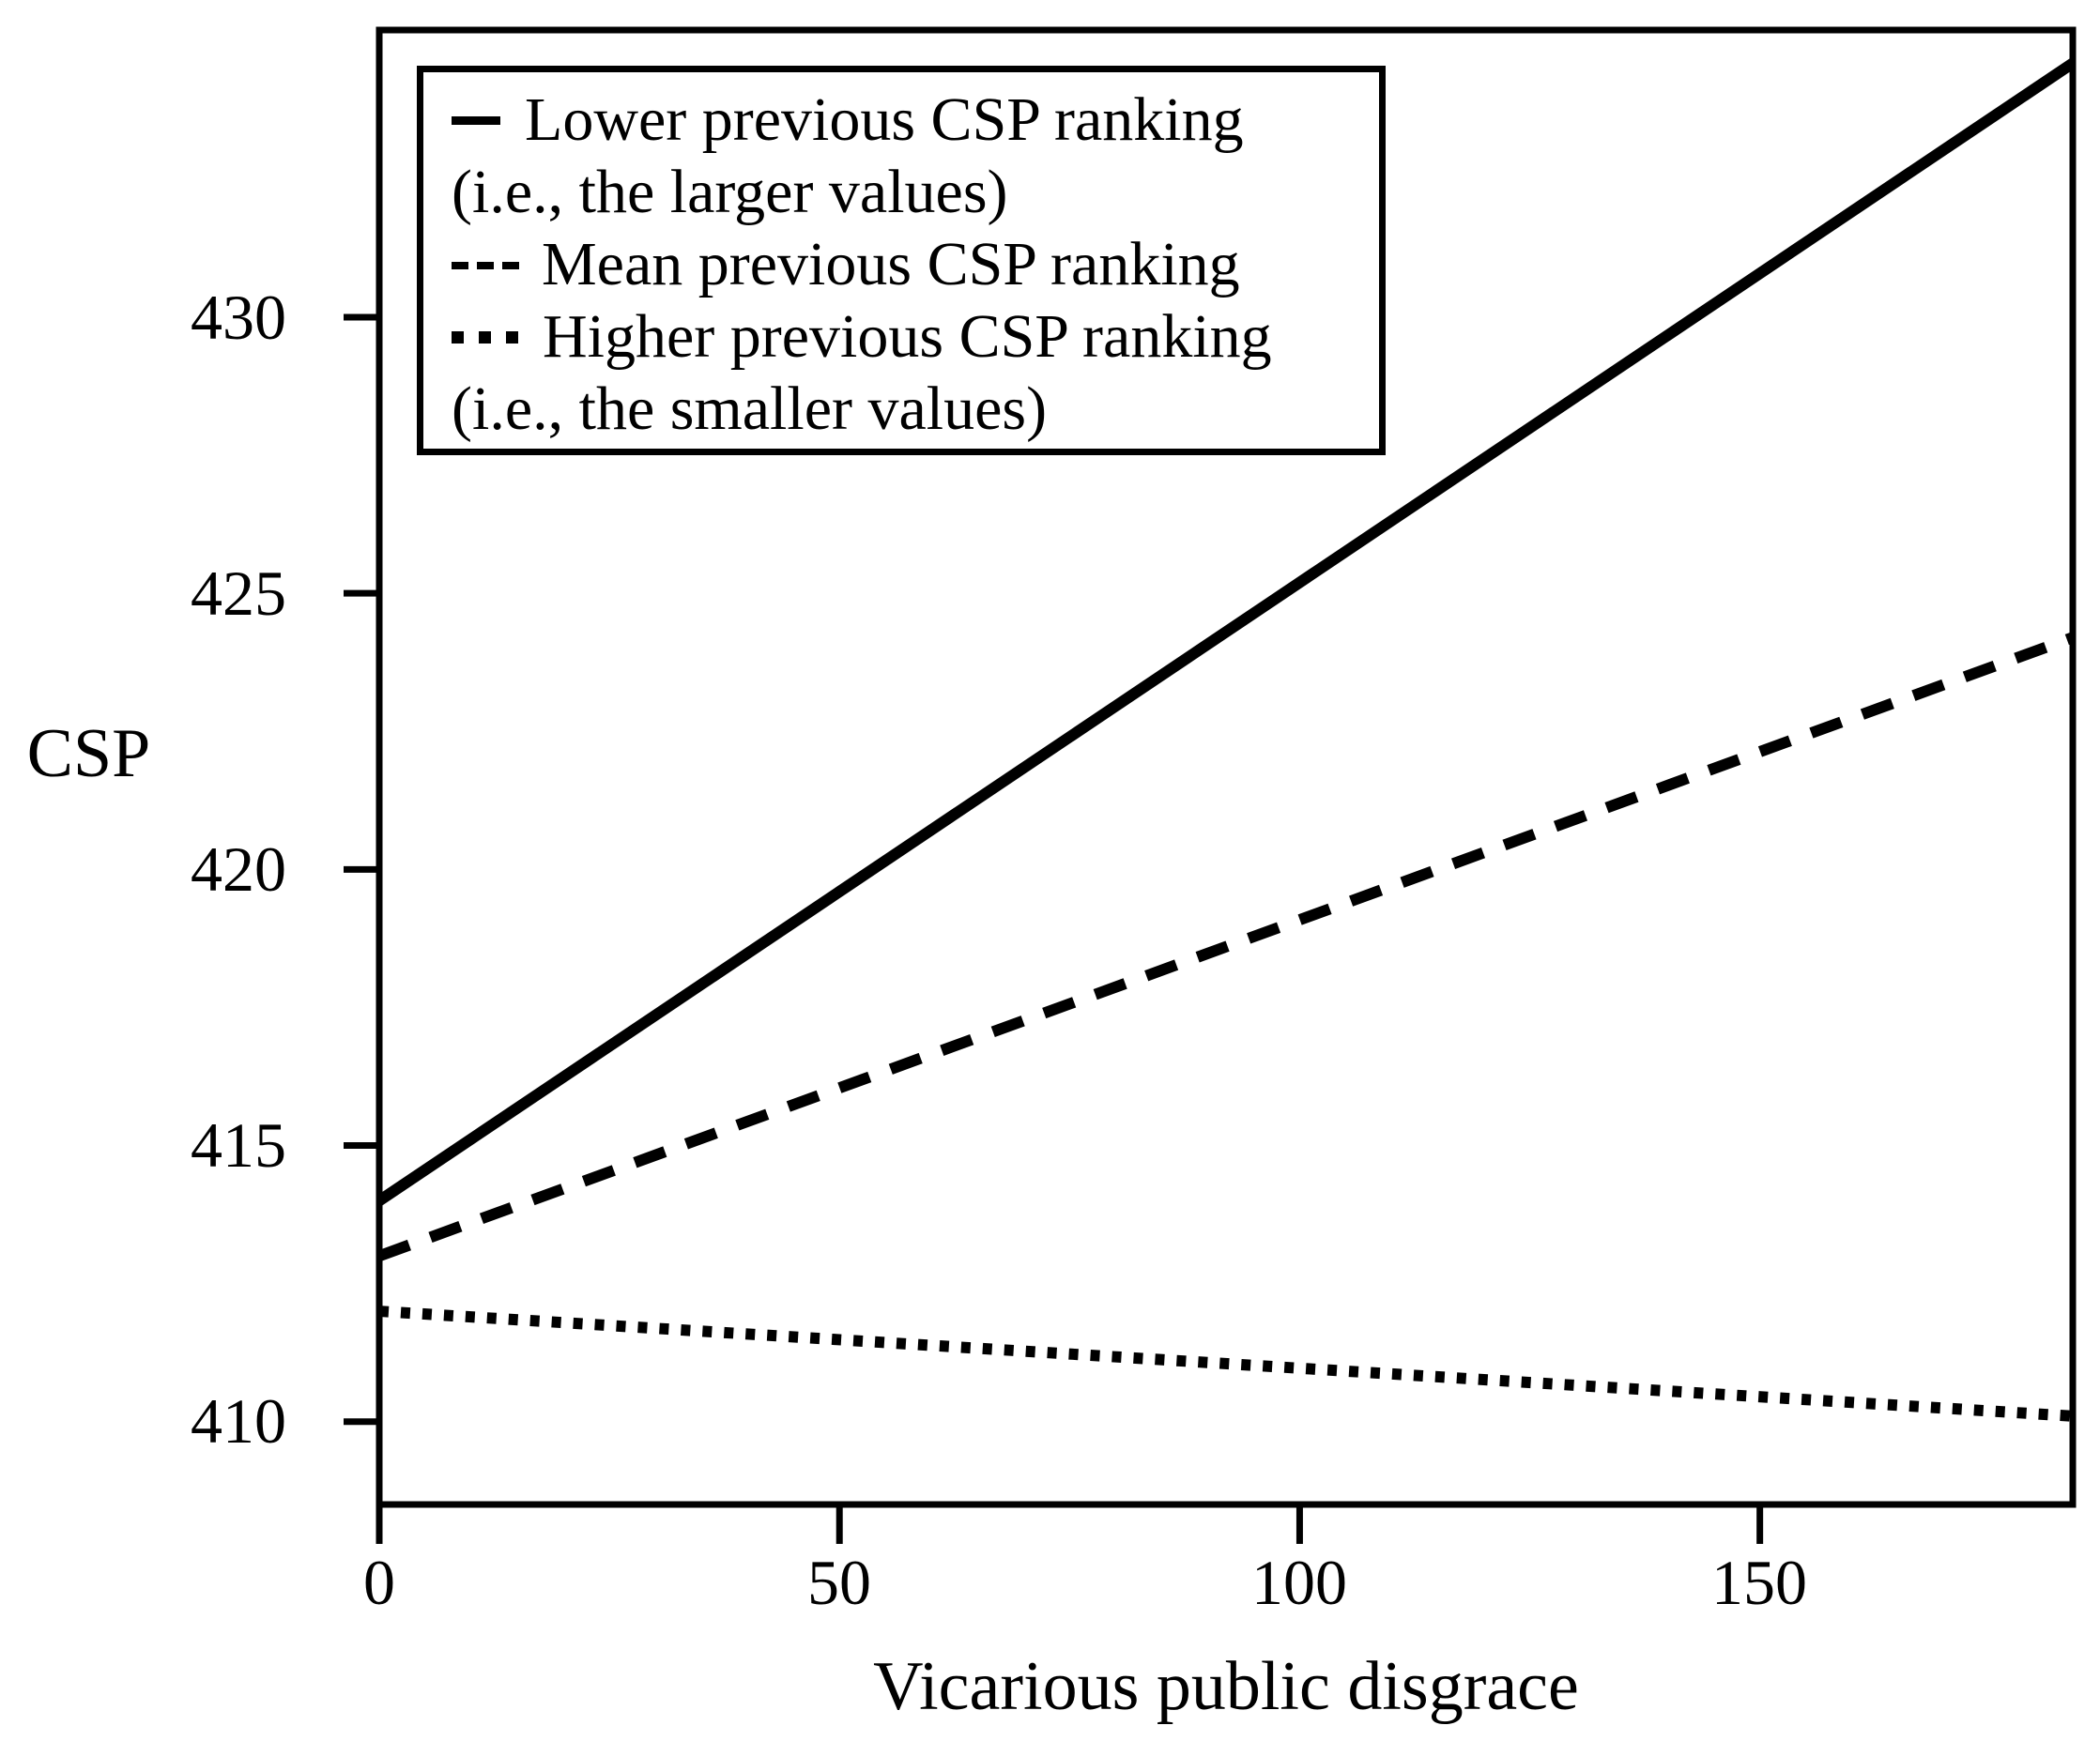  Describe the element at coordinates (1226, 1364) in the screenshot. I see `series-line-dotted` at that location.